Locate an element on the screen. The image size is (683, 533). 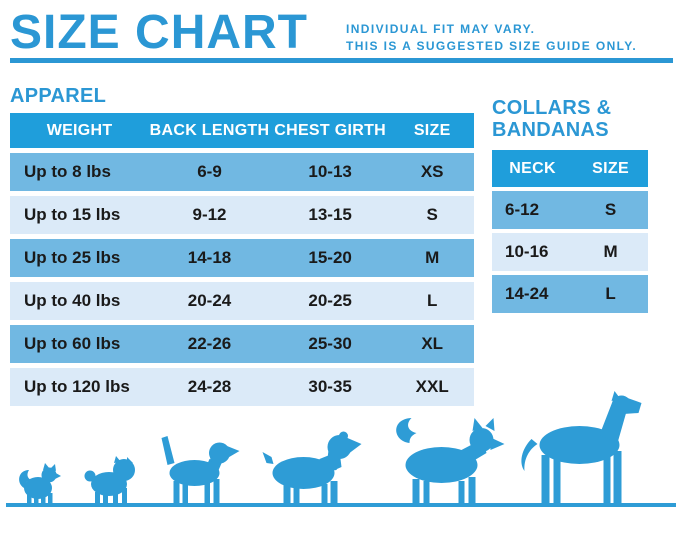
page-title: SIZE CHART is located at coordinates (159, 32).